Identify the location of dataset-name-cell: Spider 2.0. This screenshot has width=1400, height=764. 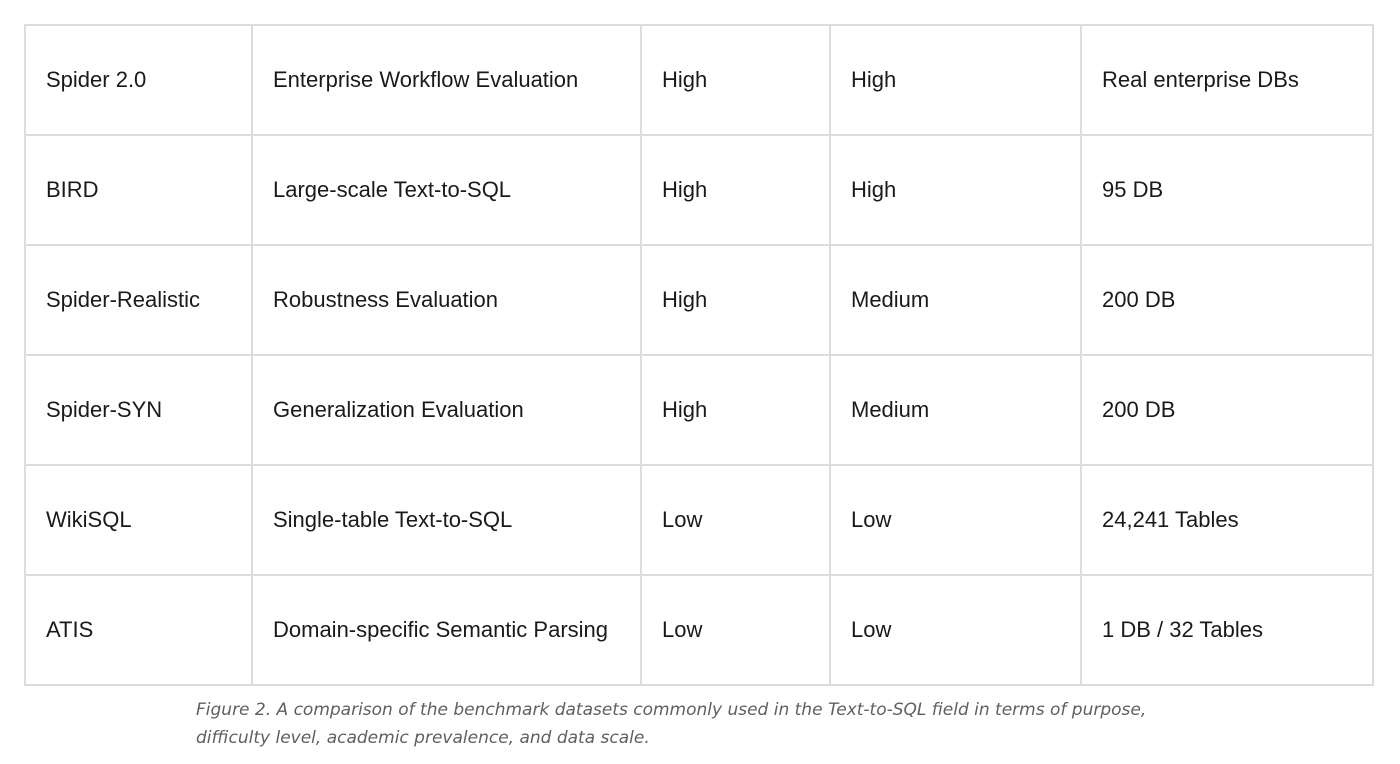
(138, 80).